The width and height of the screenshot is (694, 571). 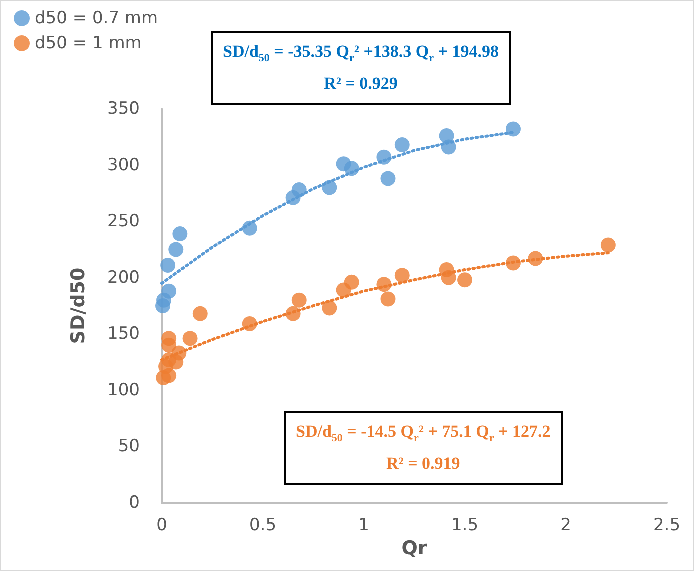 I want to click on y-tick-label: 200, so click(x=124, y=278).